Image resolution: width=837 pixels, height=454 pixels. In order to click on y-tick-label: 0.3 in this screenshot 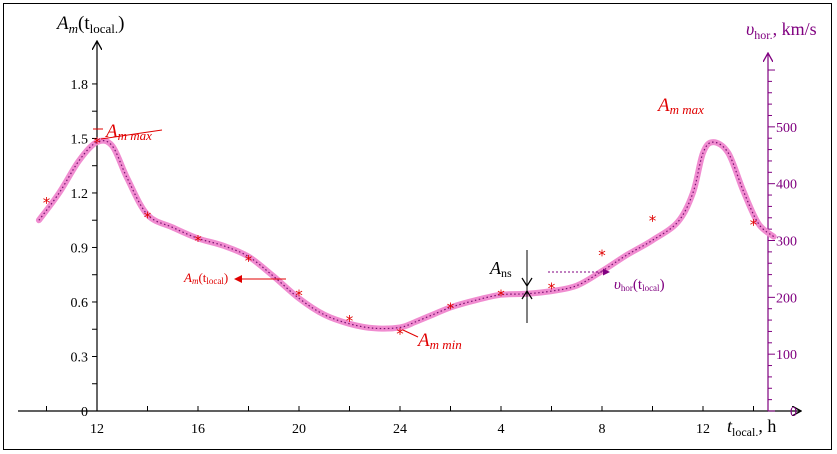, I will do `click(80, 357)`.